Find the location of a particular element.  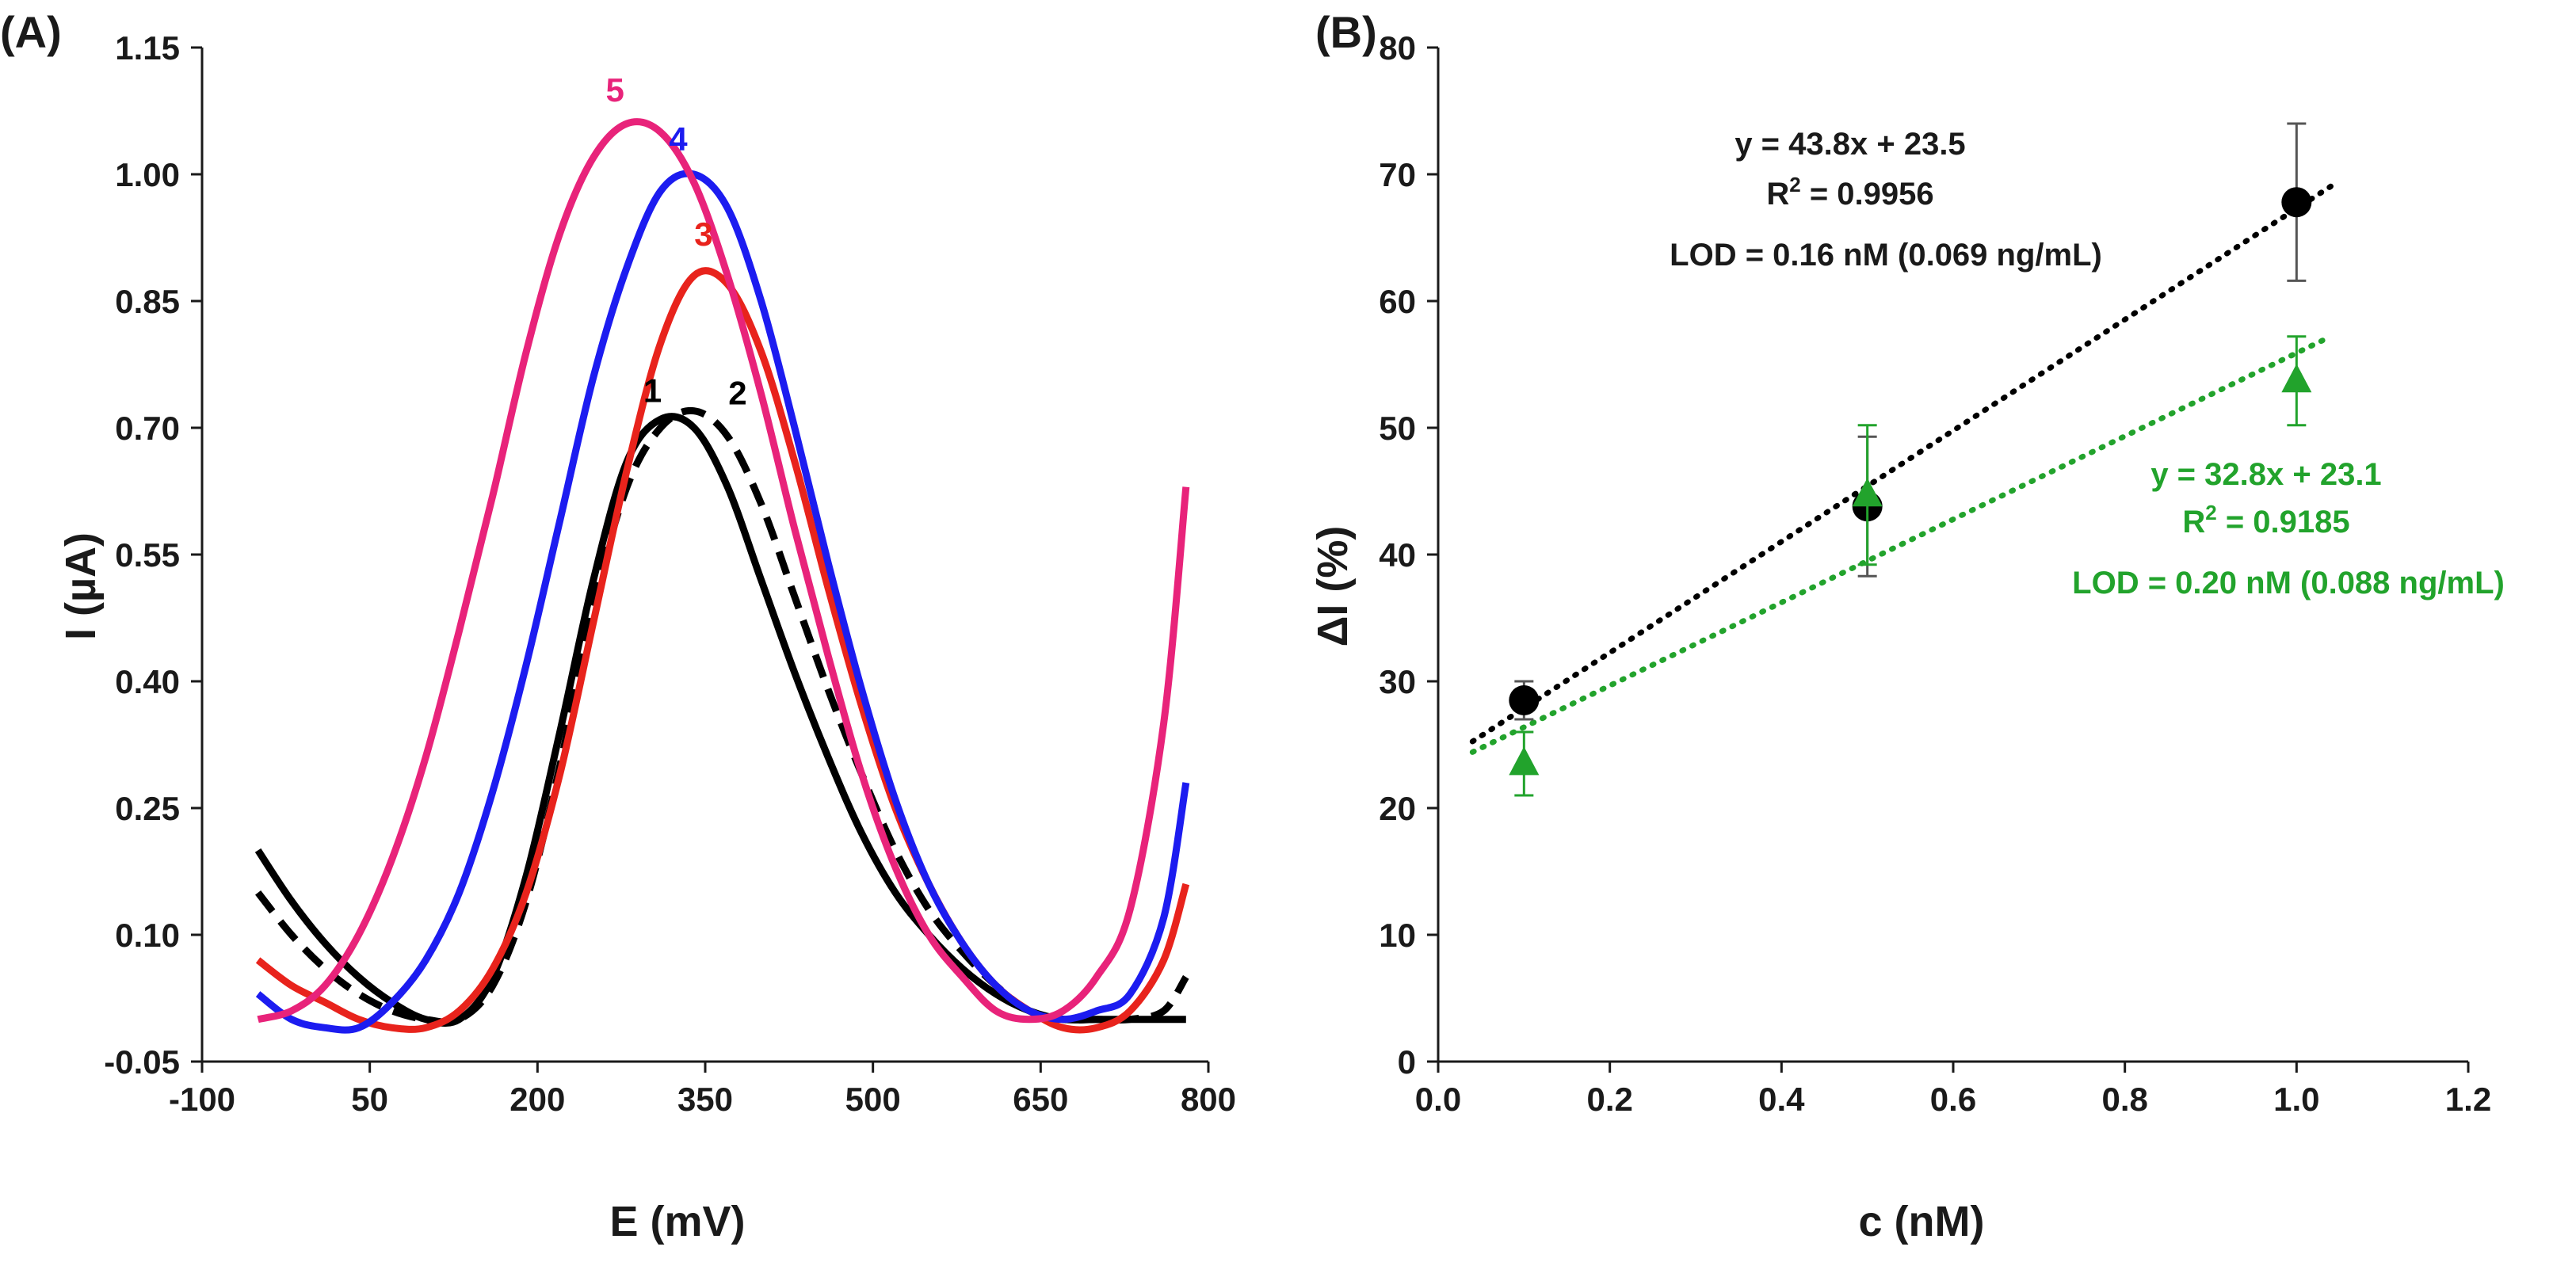

panel-b-y-ticks: 0 10 20 30 40 50 60 70 80 is located at coordinates (1408, 555).